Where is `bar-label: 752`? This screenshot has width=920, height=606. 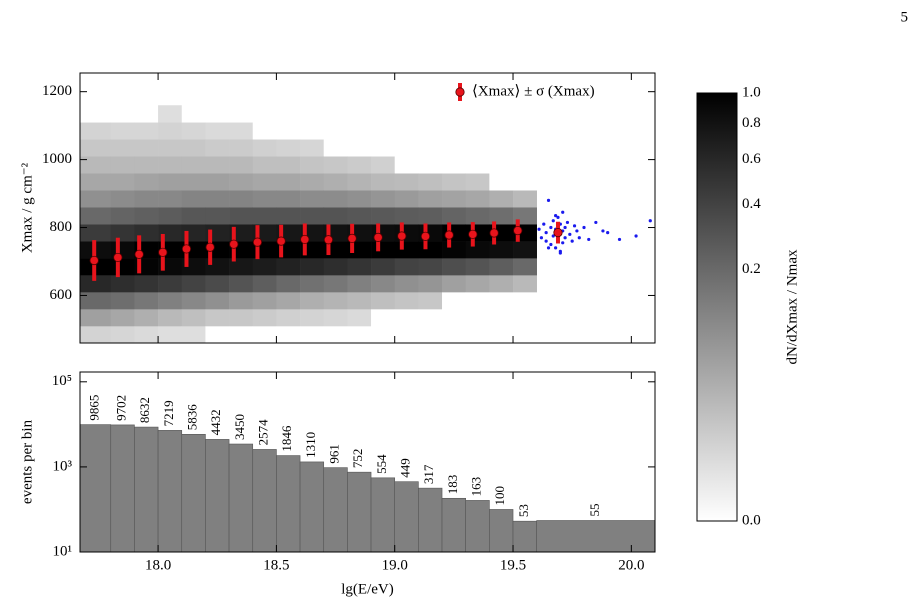 bar-label: 752 is located at coordinates (357, 459).